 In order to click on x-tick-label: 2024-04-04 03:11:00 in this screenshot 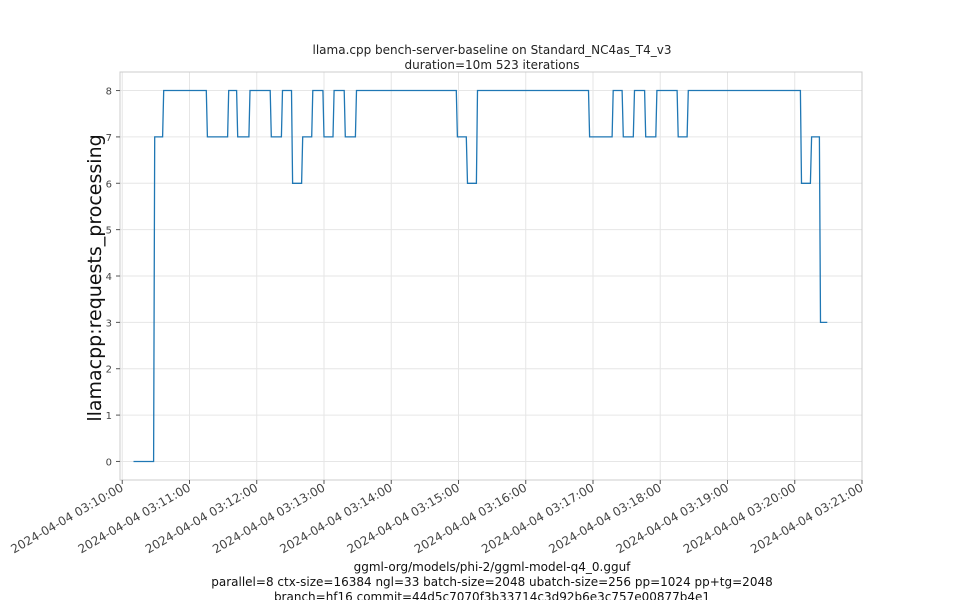, I will do `click(134, 518)`.